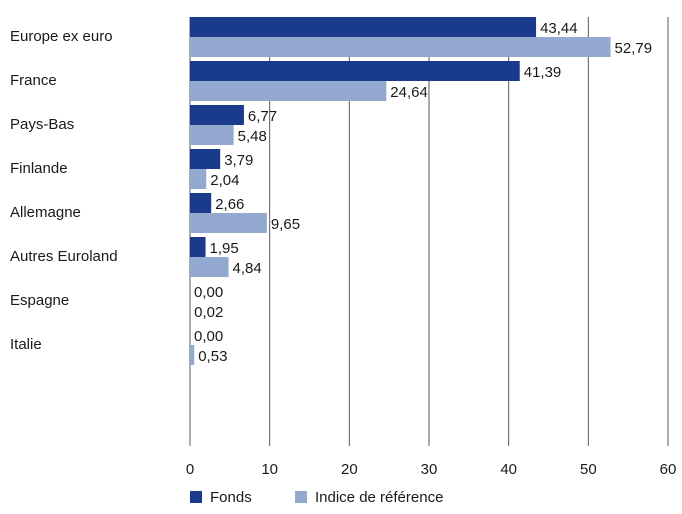 The height and width of the screenshot is (514, 682). Describe the element at coordinates (224, 248) in the screenshot. I see `data-label-fonds-5: 1,95` at that location.